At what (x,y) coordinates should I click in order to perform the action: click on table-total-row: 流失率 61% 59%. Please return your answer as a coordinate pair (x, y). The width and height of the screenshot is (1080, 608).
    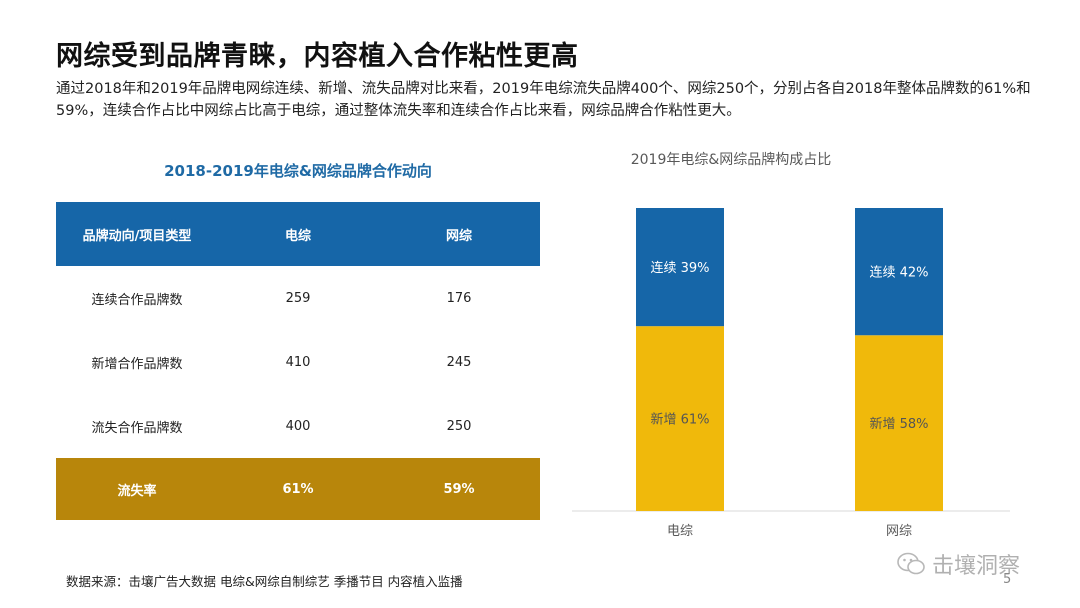
    Looking at the image, I should click on (298, 489).